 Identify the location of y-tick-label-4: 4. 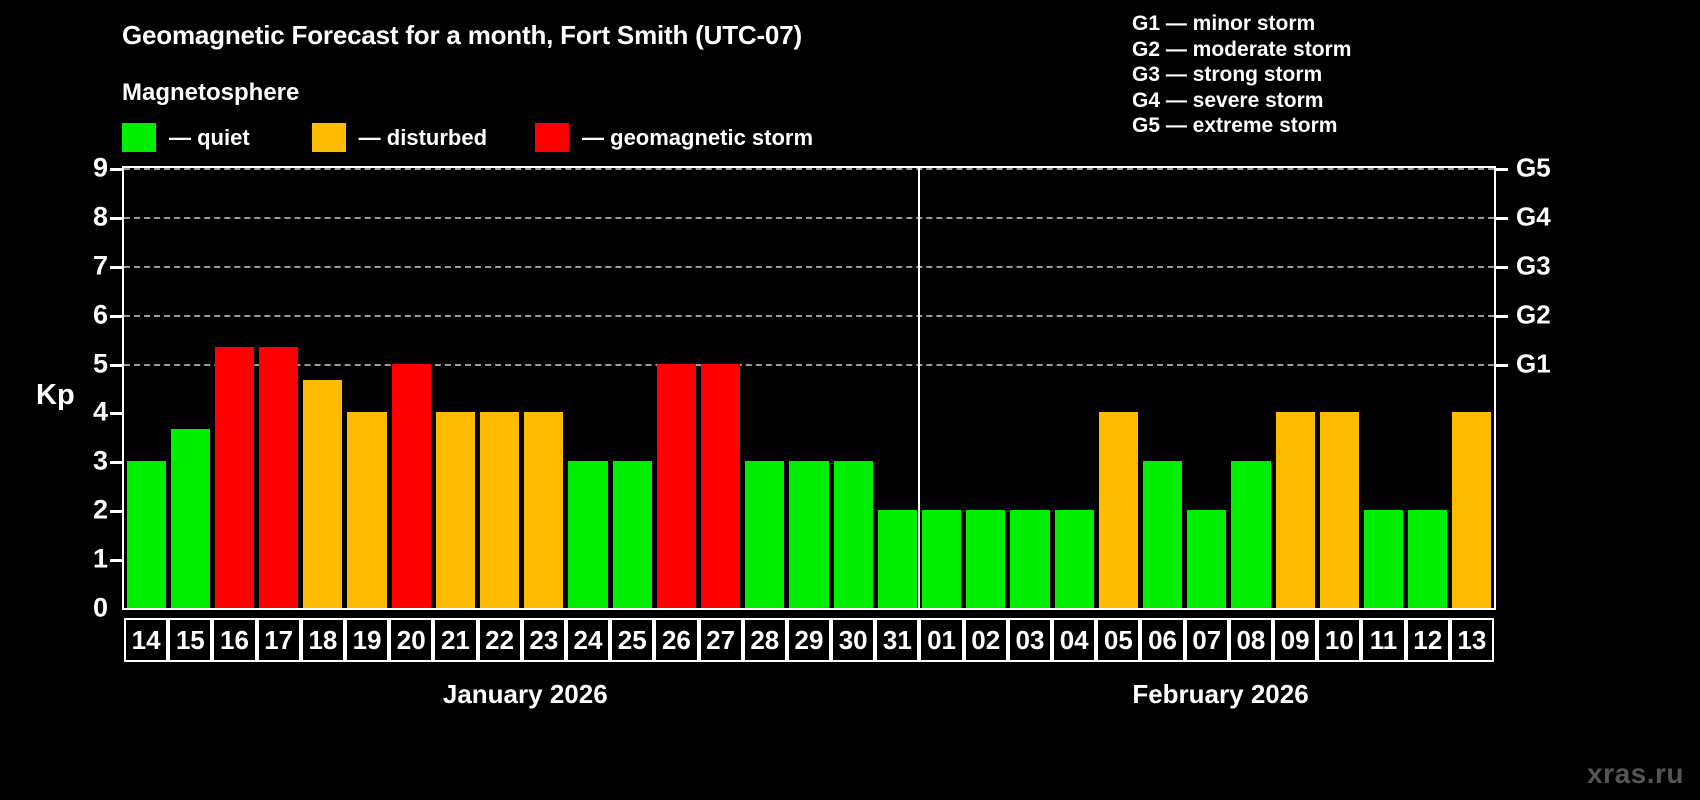
(100, 411).